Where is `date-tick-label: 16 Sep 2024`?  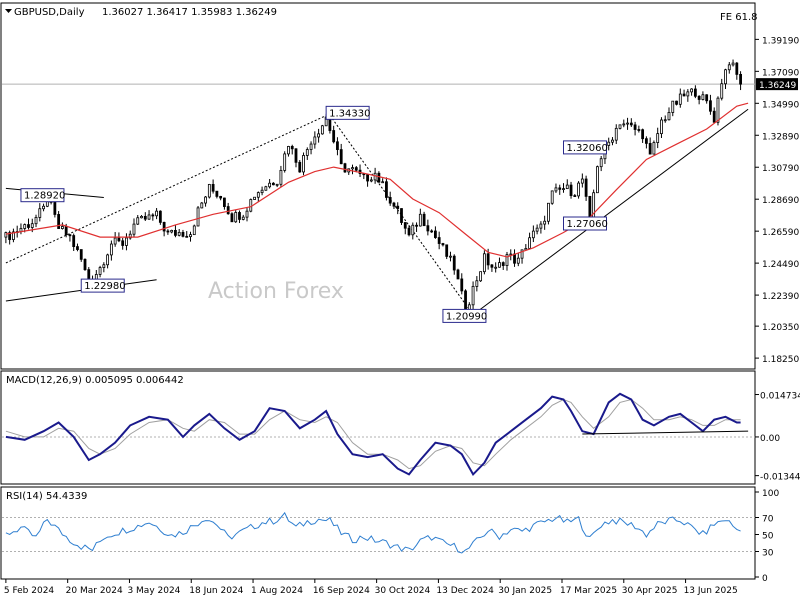 date-tick-label: 16 Sep 2024 is located at coordinates (341, 591).